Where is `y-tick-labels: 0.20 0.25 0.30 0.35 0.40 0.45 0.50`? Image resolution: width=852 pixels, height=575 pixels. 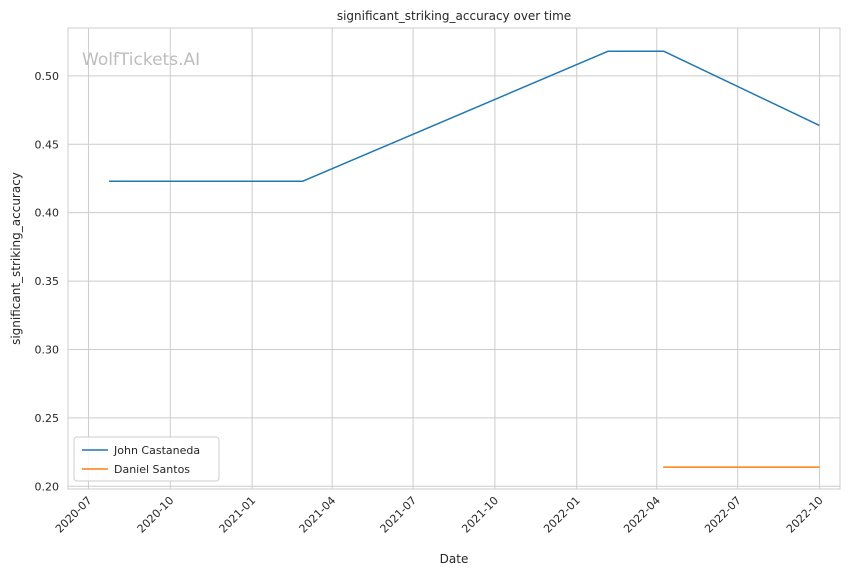 y-tick-labels: 0.20 0.25 0.30 0.35 0.40 0.45 0.50 is located at coordinates (47, 281).